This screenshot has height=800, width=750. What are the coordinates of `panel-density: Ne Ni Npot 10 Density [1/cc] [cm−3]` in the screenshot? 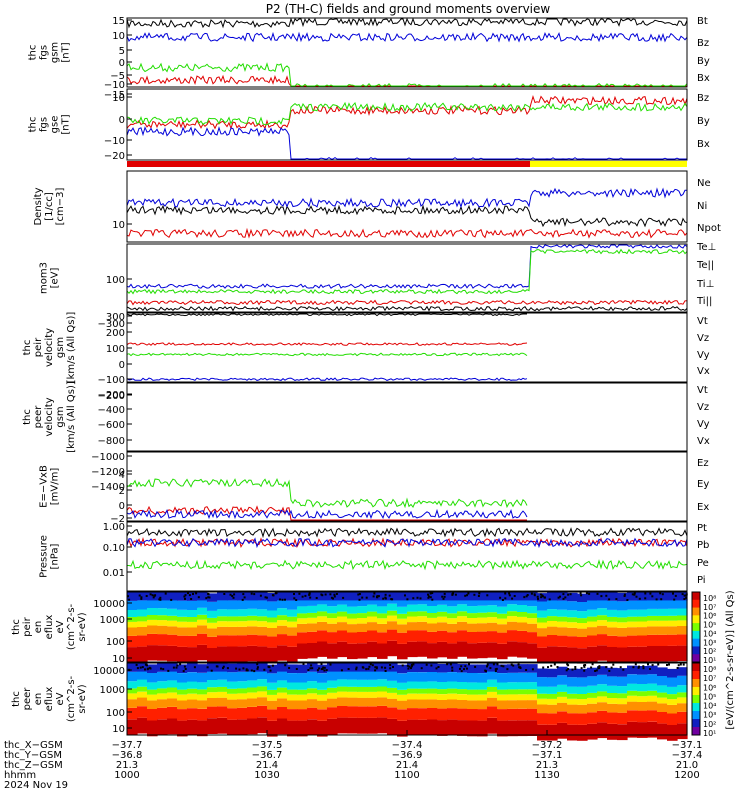 It's located at (377, 206).